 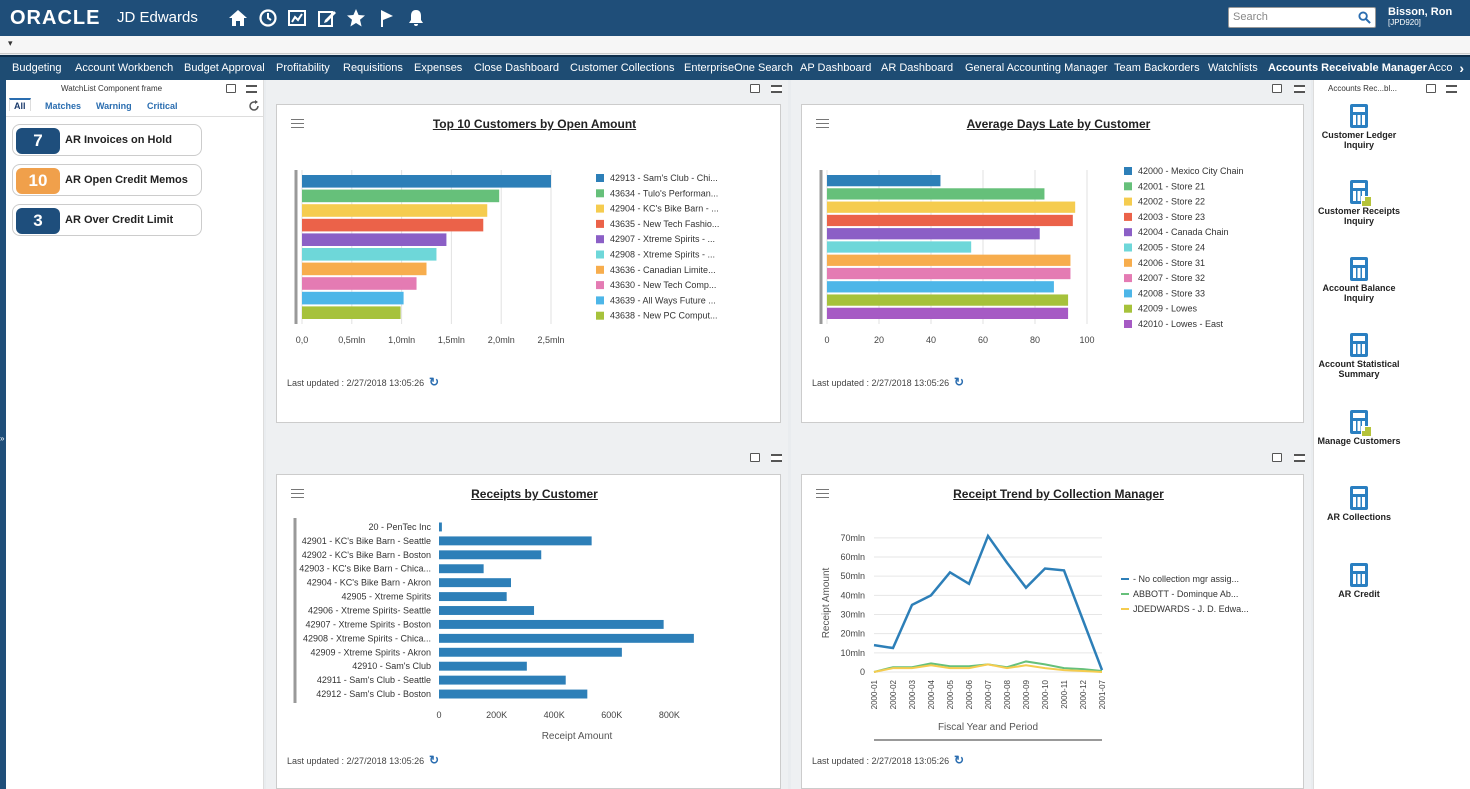 I want to click on x-tick-label: 2000-11, so click(x=1064, y=693).